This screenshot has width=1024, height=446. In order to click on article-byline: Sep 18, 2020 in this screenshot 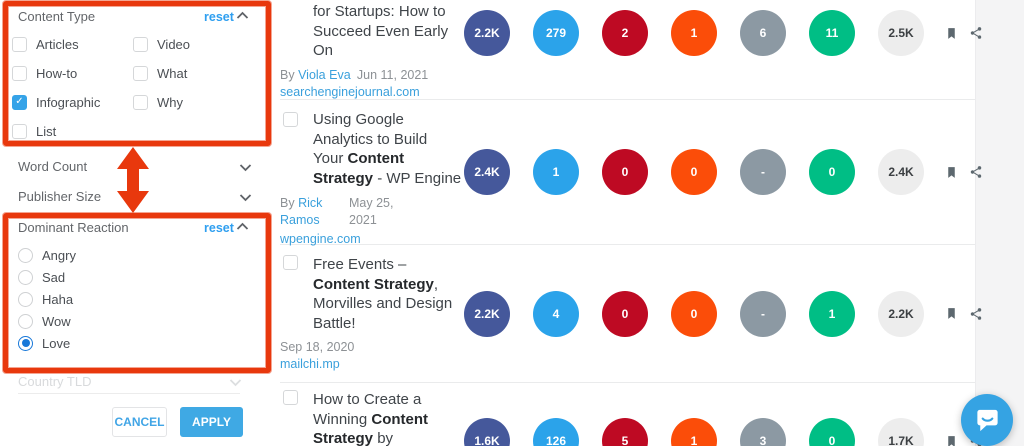, I will do `click(627, 347)`.